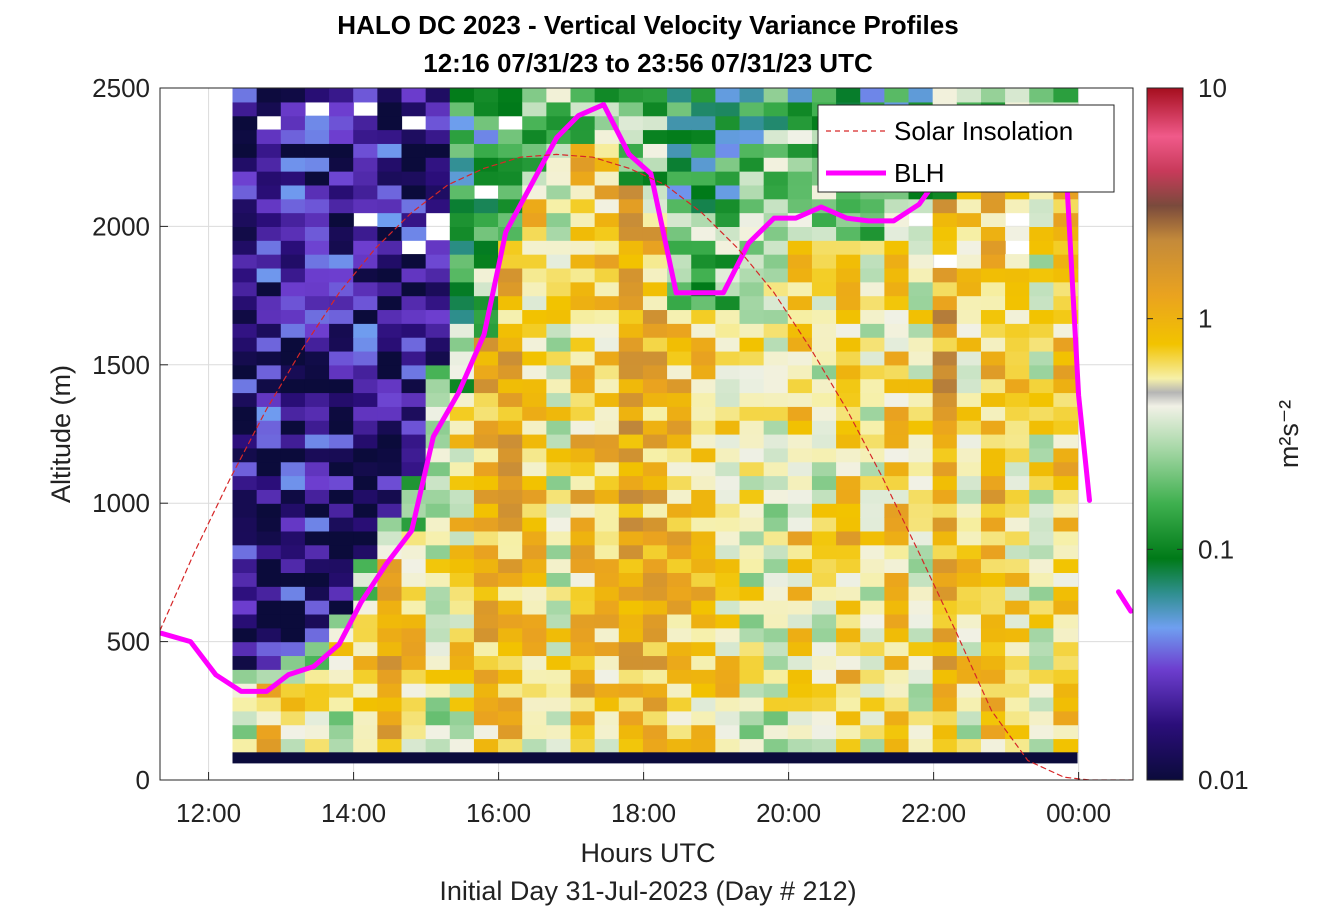 This screenshot has height=911, width=1343. What do you see at coordinates (1289, 434) in the screenshot?
I see `colorbar-label: m²s⁻²` at bounding box center [1289, 434].